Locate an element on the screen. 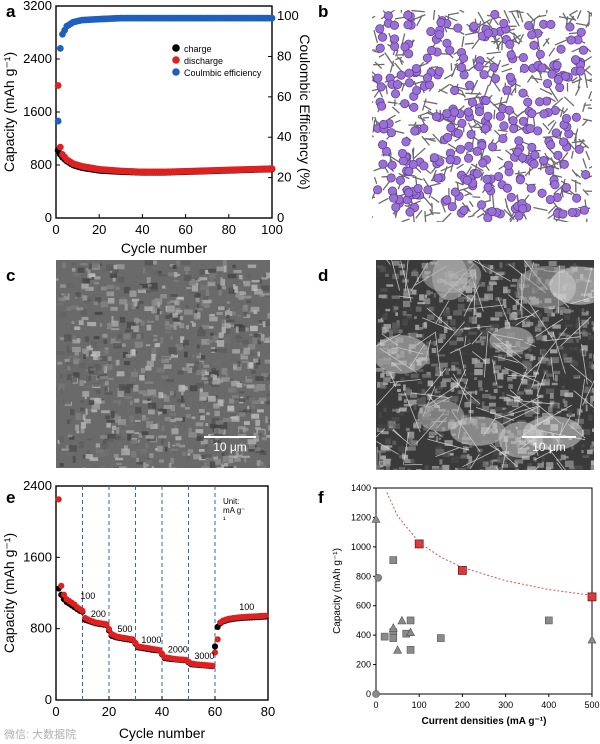  legend-label-a-2: Coulmbic efficiency is located at coordinates (223, 73).